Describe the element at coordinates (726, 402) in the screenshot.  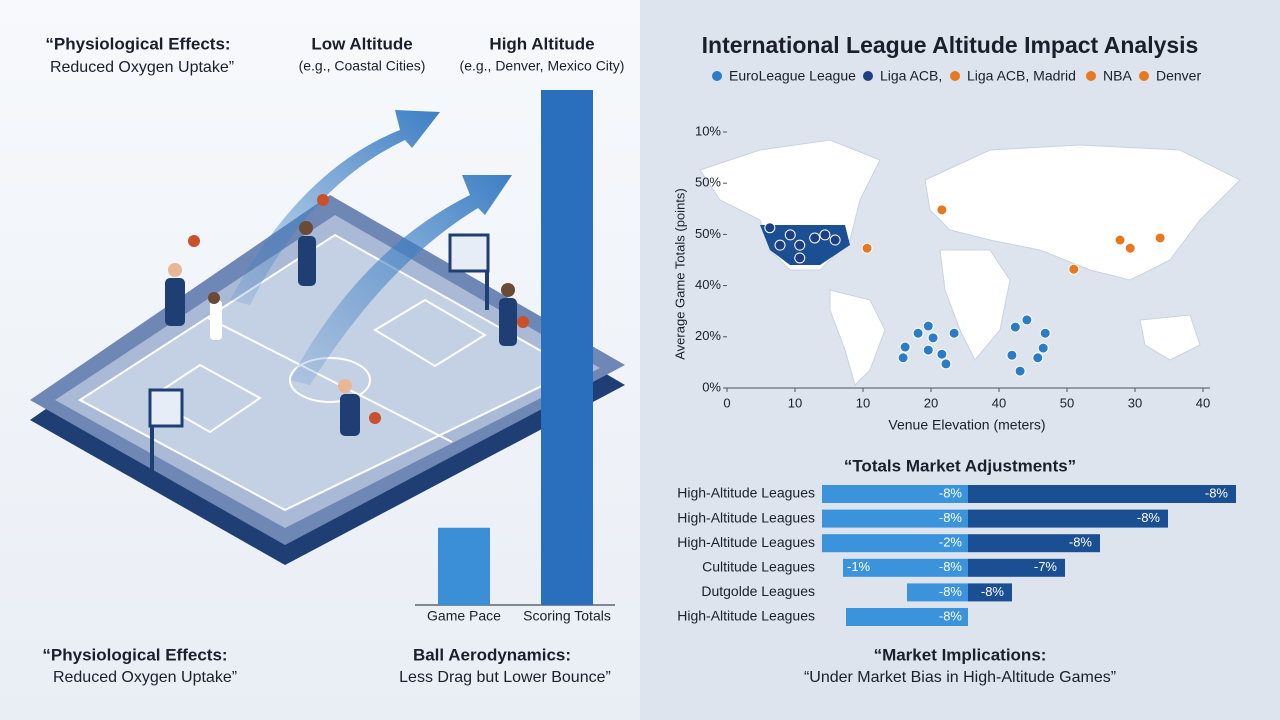
I see `x-tick-label: 0` at that location.